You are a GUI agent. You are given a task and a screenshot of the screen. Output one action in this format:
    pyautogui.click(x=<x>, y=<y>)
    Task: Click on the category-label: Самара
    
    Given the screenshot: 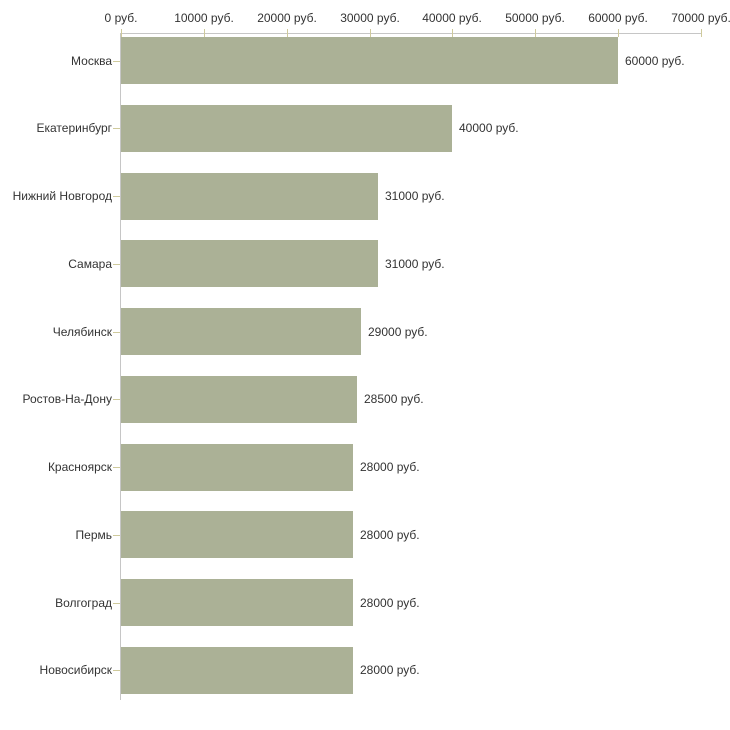 What is the action you would take?
    pyautogui.click(x=90, y=263)
    